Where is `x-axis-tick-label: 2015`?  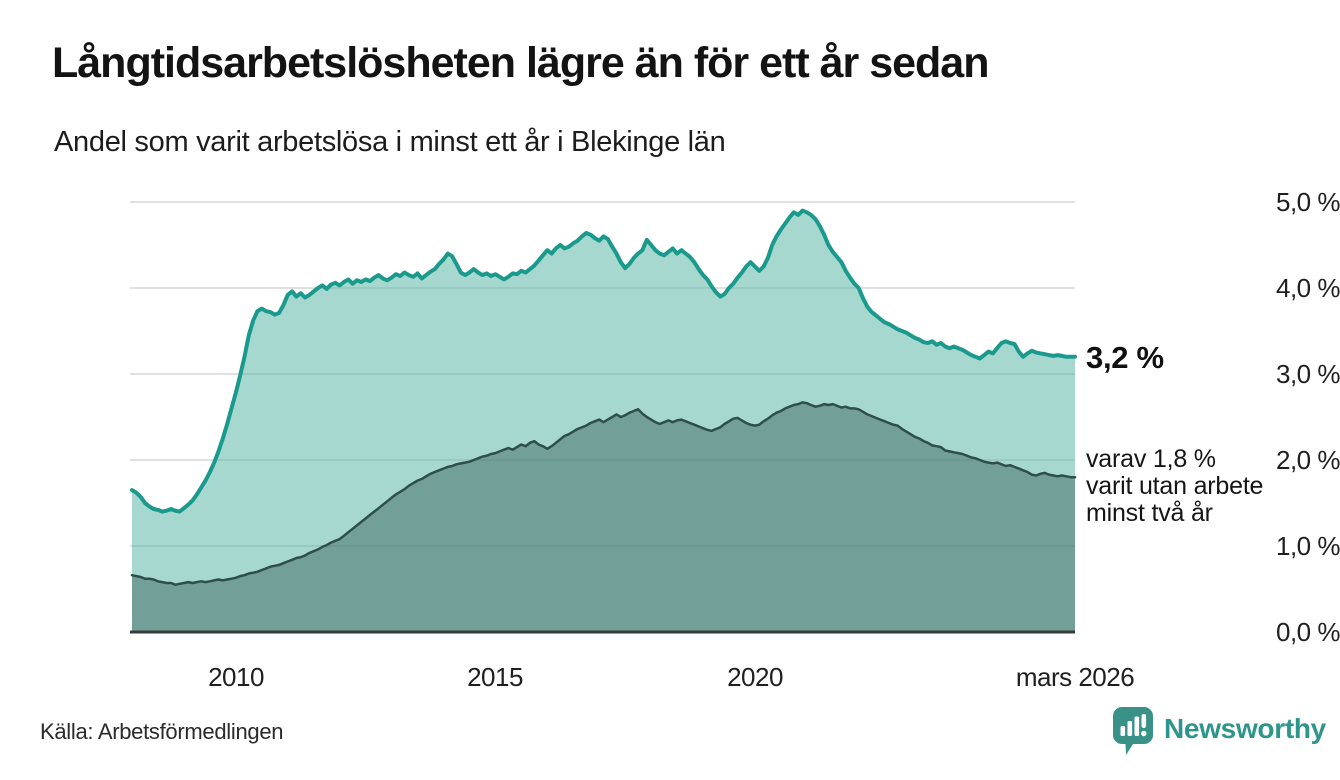
x-axis-tick-label: 2015 is located at coordinates (495, 677).